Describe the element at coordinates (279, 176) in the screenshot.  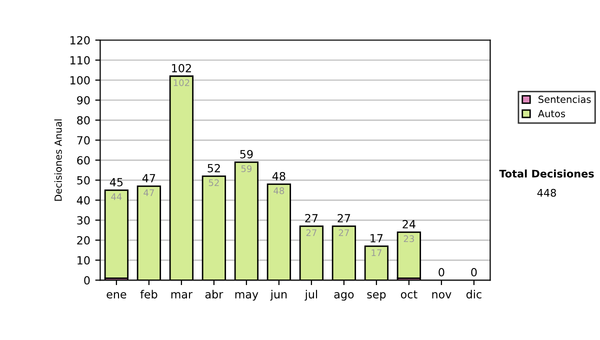
I see `total-label: 48` at that location.